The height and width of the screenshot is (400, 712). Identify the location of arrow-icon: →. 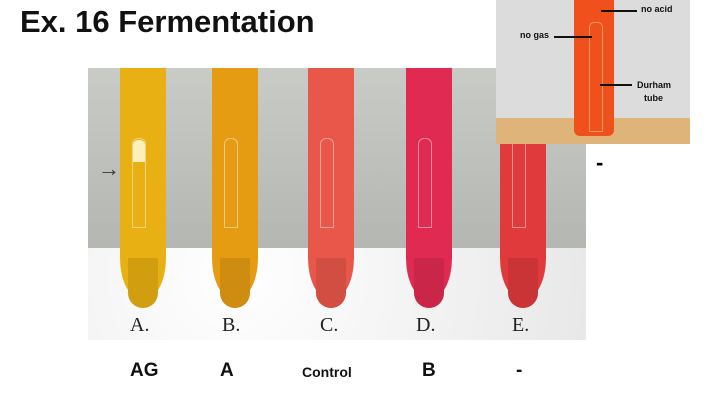
(109, 168).